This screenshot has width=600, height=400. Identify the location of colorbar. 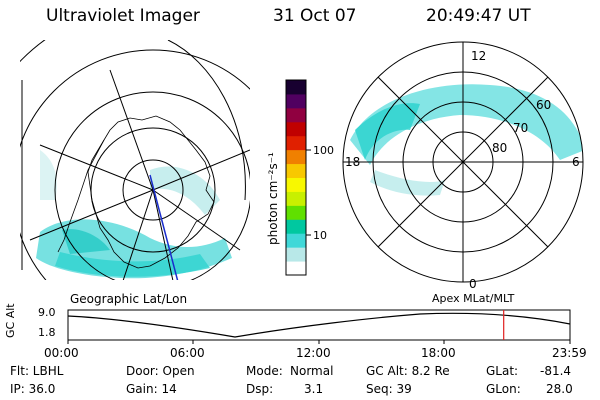
(296, 178).